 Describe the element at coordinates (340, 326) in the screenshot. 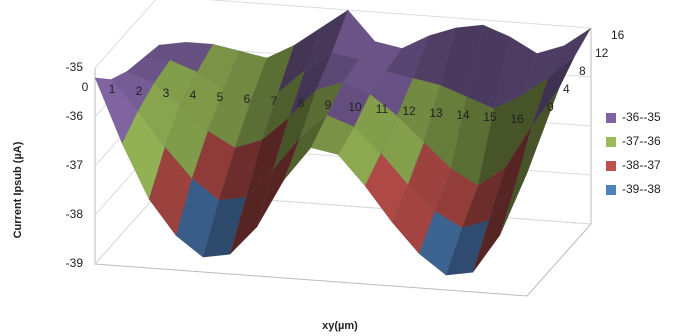

I see `x-axis-title: xy(µm)` at that location.